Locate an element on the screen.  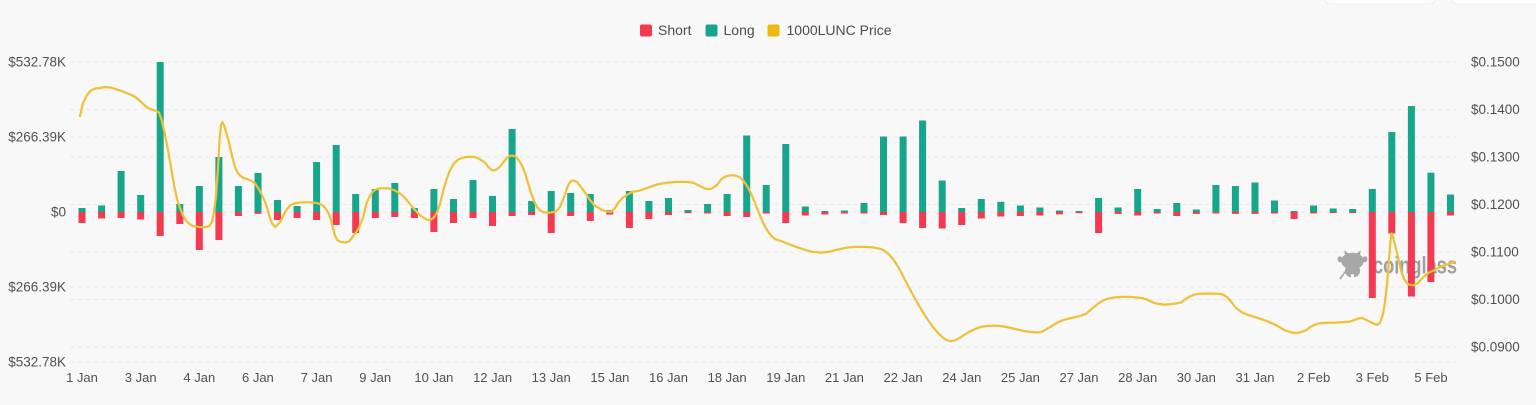
svg-text: 4 Jan is located at coordinates (199, 377).